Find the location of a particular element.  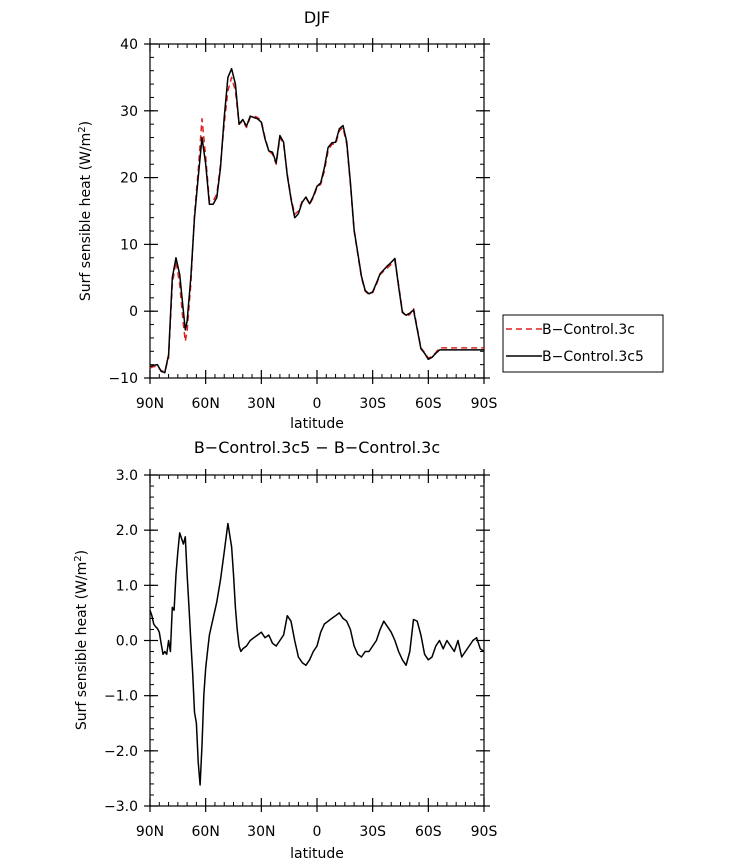

bottom-x-tick-label: 30S is located at coordinates (372, 832).